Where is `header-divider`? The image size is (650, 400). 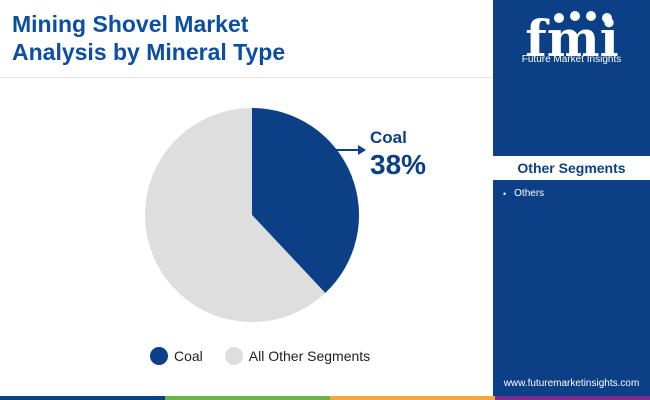
header-divider is located at coordinates (246, 77).